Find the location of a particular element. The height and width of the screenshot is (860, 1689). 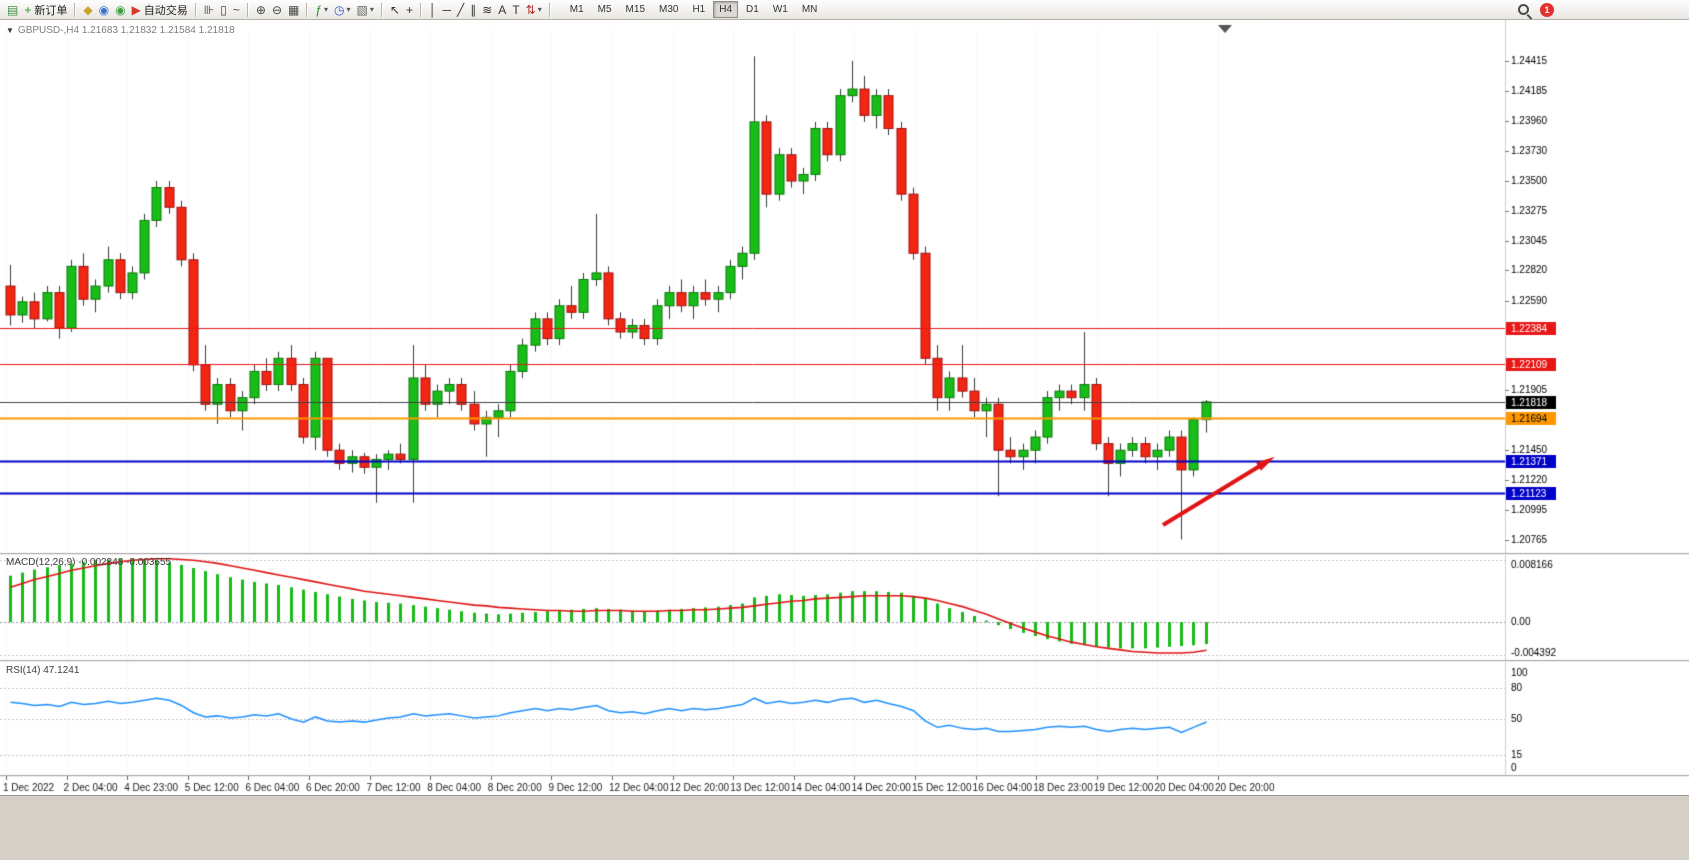

new-order-button: + 新订单 is located at coordinates (45, 10).